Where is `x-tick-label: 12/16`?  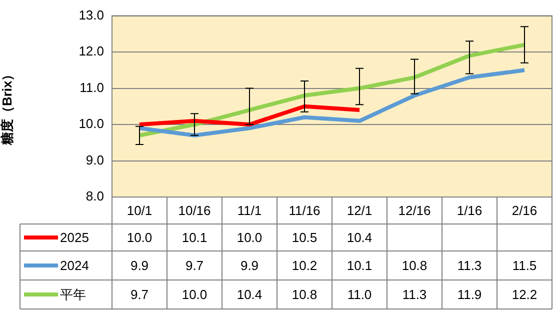 x-tick-label: 12/16 is located at coordinates (414, 210).